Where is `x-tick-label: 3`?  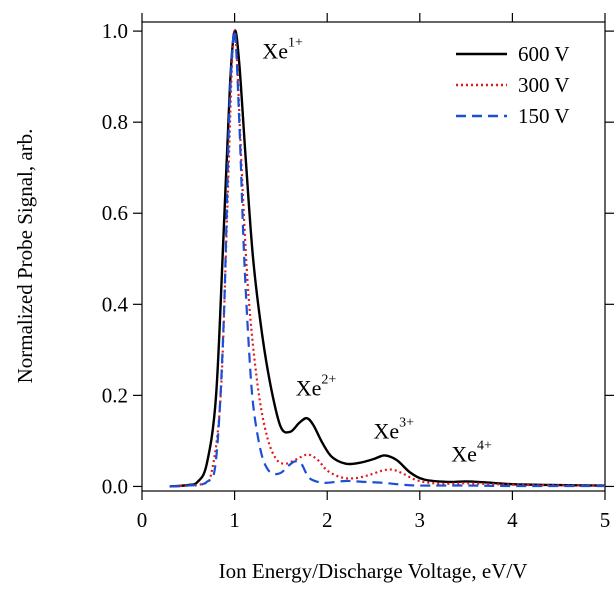 x-tick-label: 3 is located at coordinates (420, 520).